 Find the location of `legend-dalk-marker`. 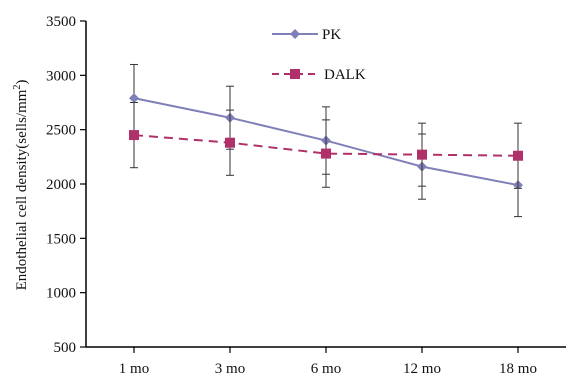

legend-dalk-marker is located at coordinates (295, 74).